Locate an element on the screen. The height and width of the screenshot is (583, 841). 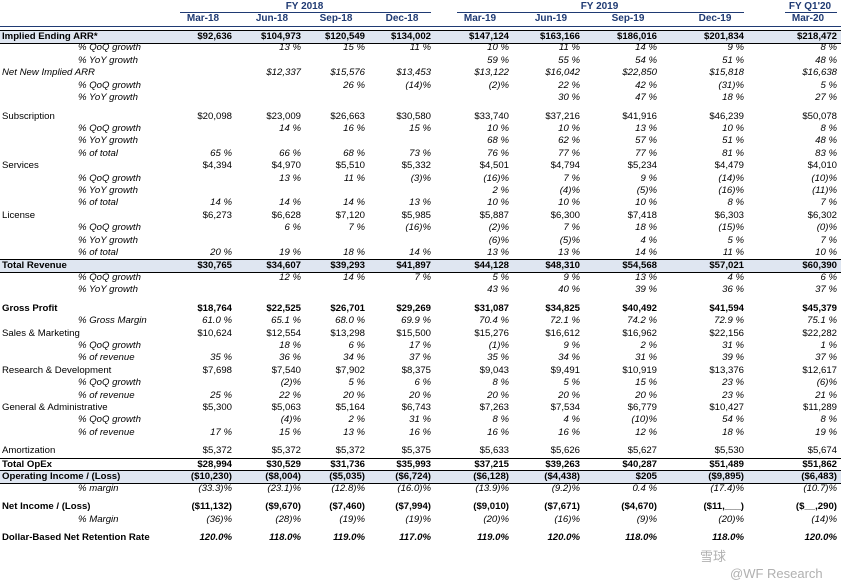
table-cell: 20 % is located at coordinates (354, 395).